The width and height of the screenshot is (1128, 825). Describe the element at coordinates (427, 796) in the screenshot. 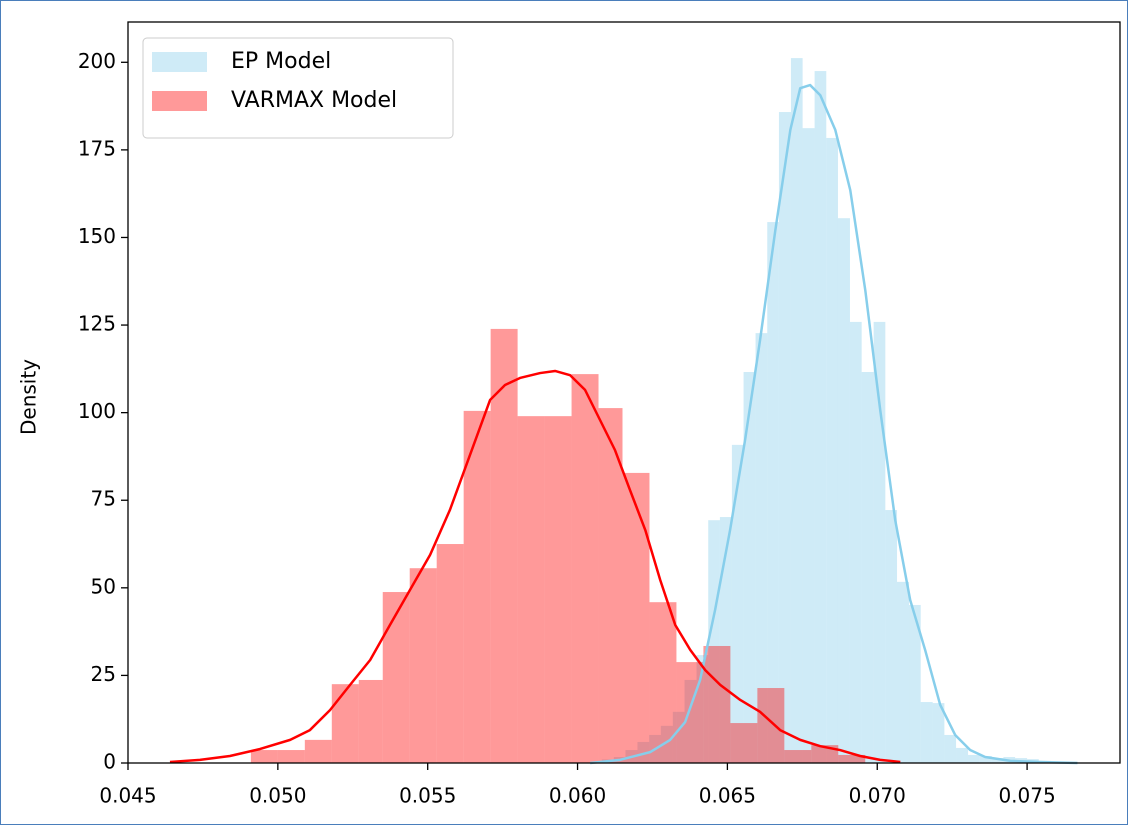

I see `x-tick-label: 0.055` at that location.